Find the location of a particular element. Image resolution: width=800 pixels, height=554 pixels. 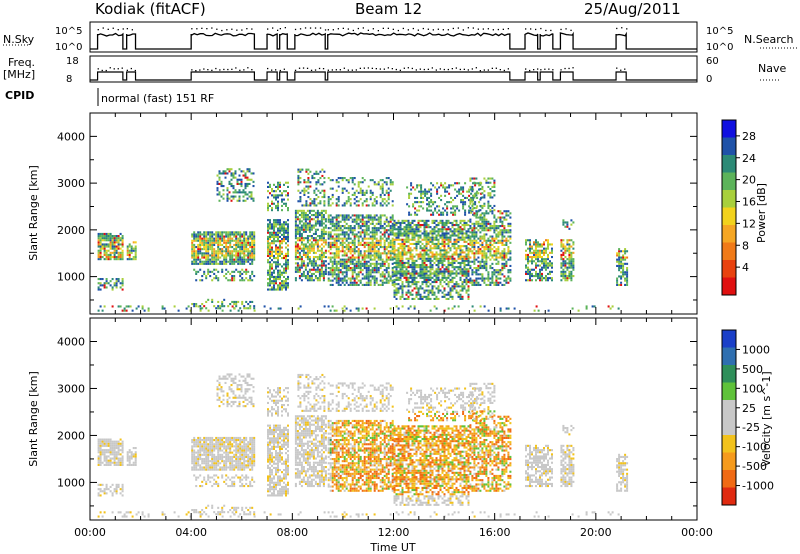

freq-left-tick-bottom: 8 is located at coordinates (69, 79).